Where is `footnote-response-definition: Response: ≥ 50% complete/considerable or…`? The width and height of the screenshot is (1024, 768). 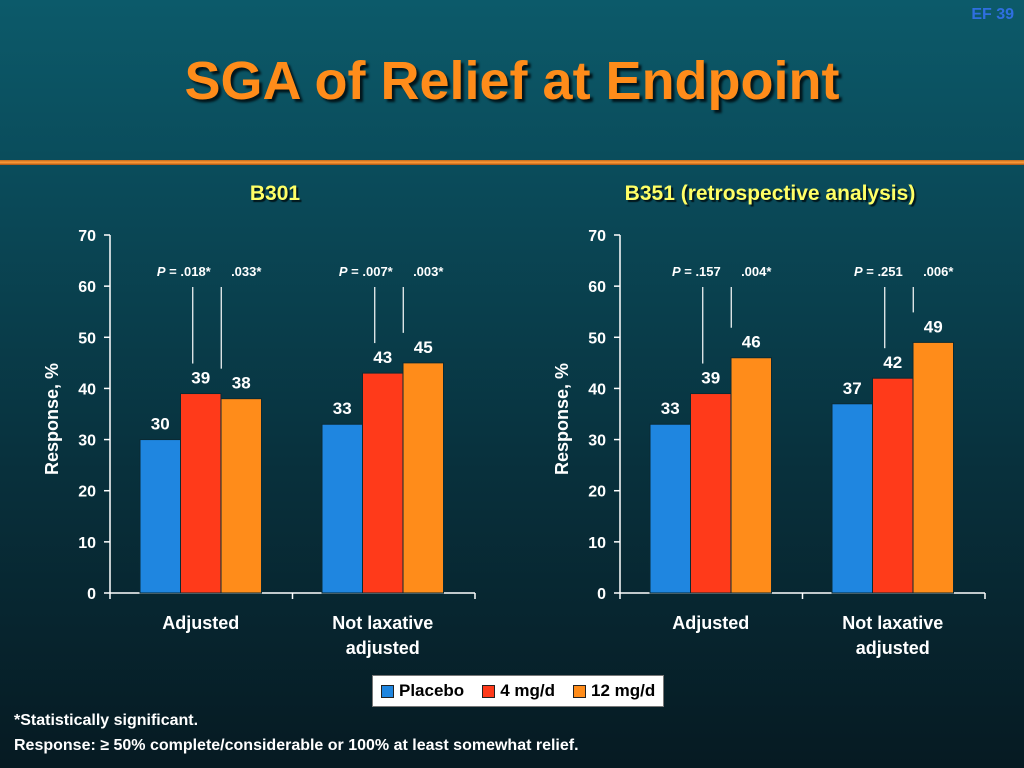
footnote-response-definition: Response: ≥ 50% complete/considerable or… is located at coordinates (296, 745).